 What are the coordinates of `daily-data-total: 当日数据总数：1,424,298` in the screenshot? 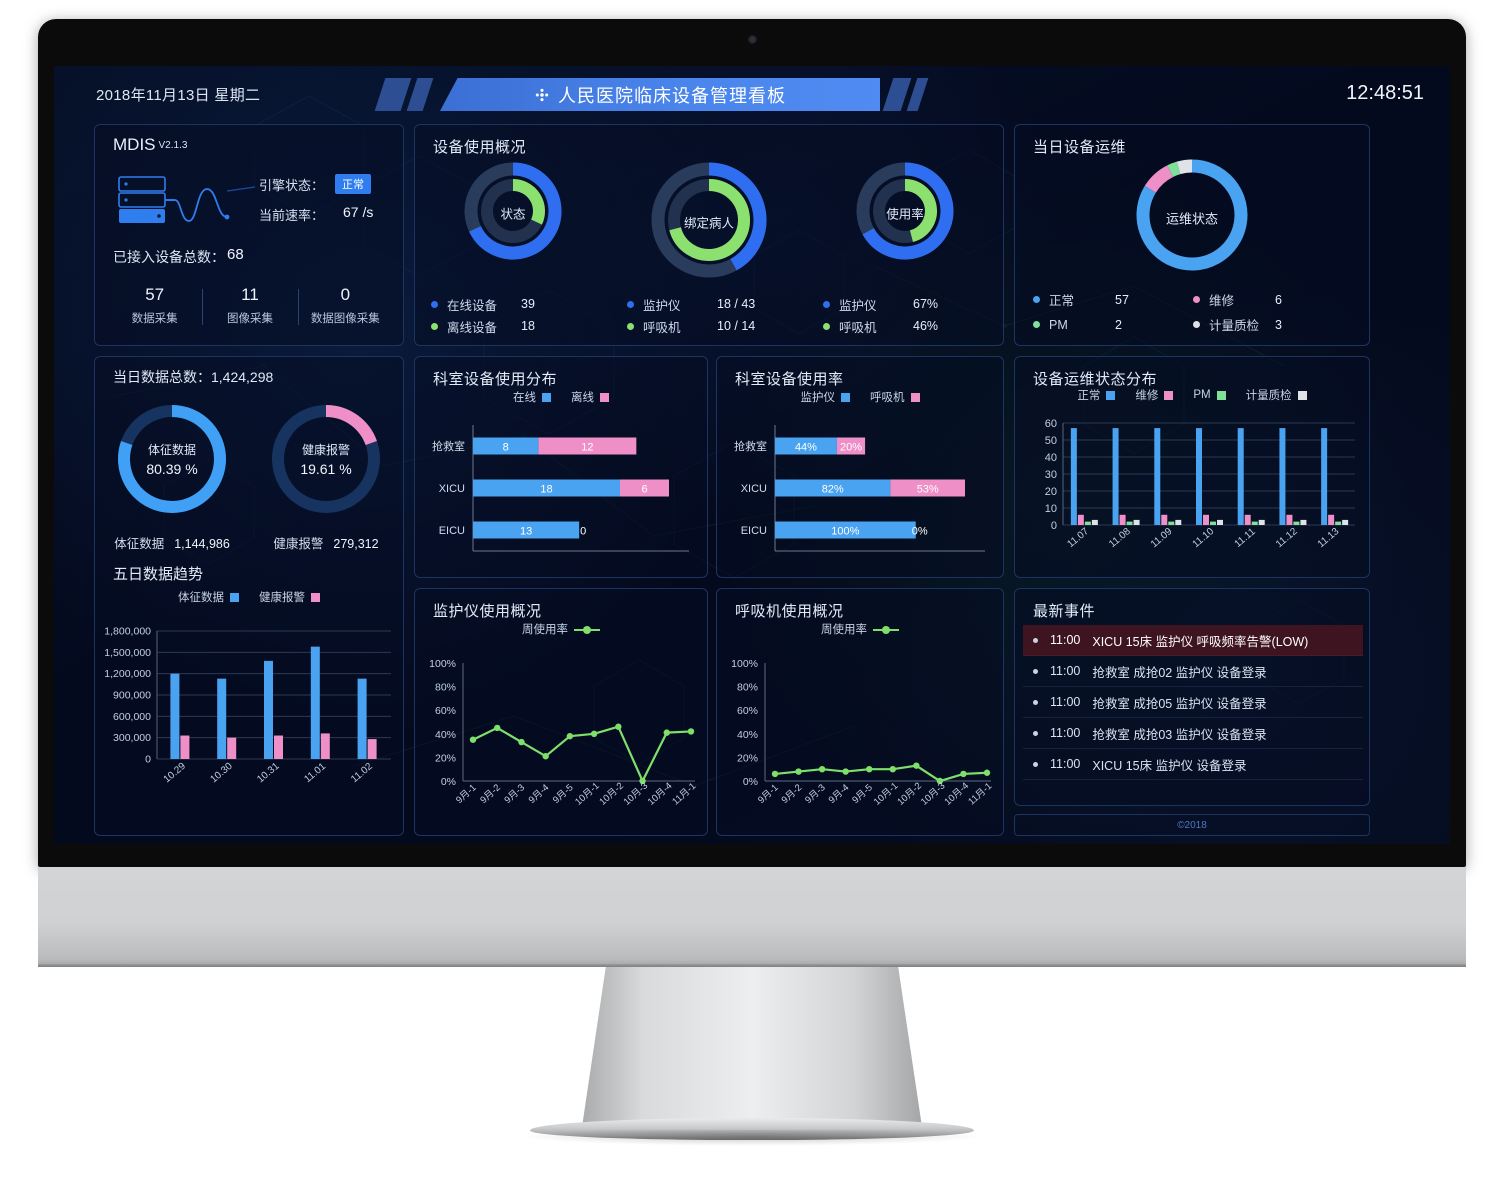 It's located at (193, 377).